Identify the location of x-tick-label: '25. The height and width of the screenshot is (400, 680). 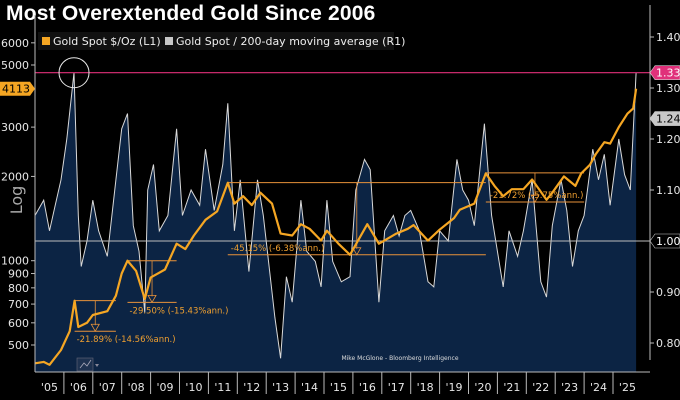
(627, 387).